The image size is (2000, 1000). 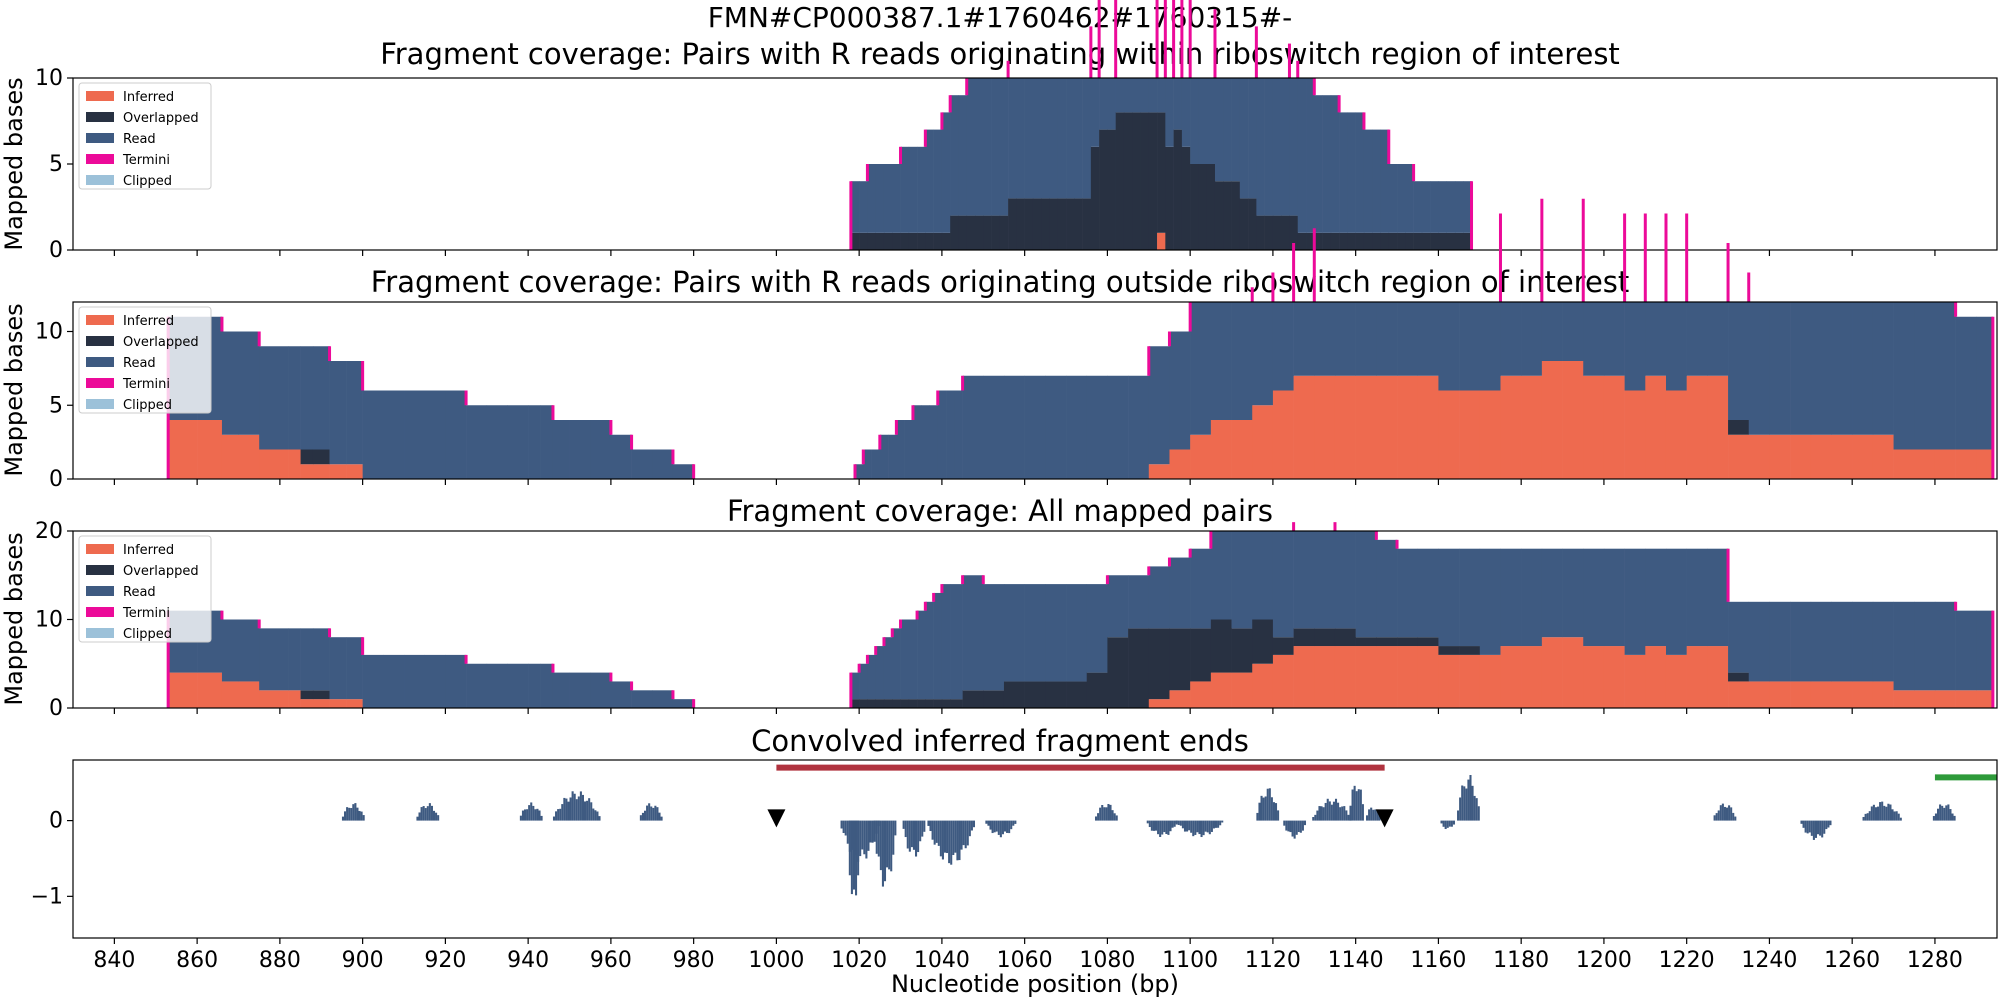 What do you see at coordinates (100, 96) in the screenshot?
I see `legend-swatch-inferred` at bounding box center [100, 96].